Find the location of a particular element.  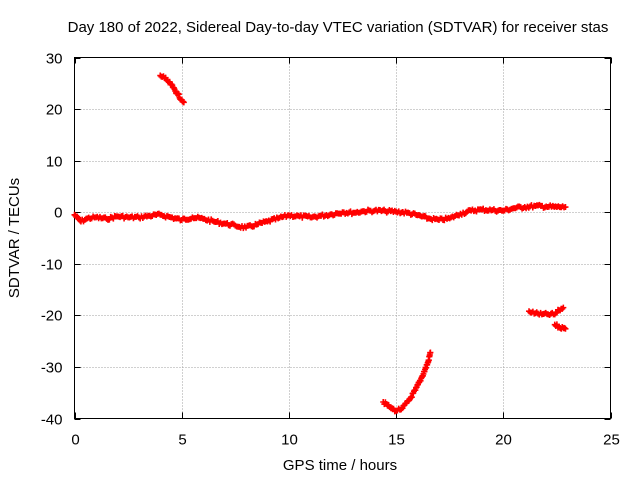

x-tick-label: 25 is located at coordinates (611, 440).